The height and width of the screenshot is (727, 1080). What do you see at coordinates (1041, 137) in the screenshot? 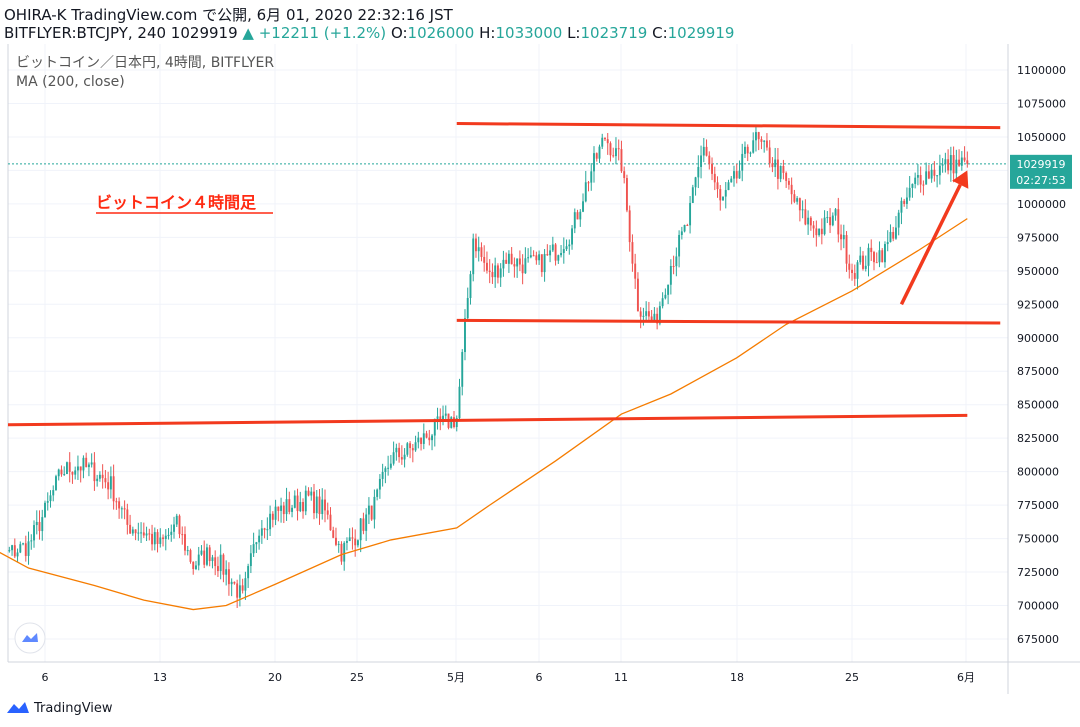
I see `price-tick-label: 1050000` at bounding box center [1041, 137].